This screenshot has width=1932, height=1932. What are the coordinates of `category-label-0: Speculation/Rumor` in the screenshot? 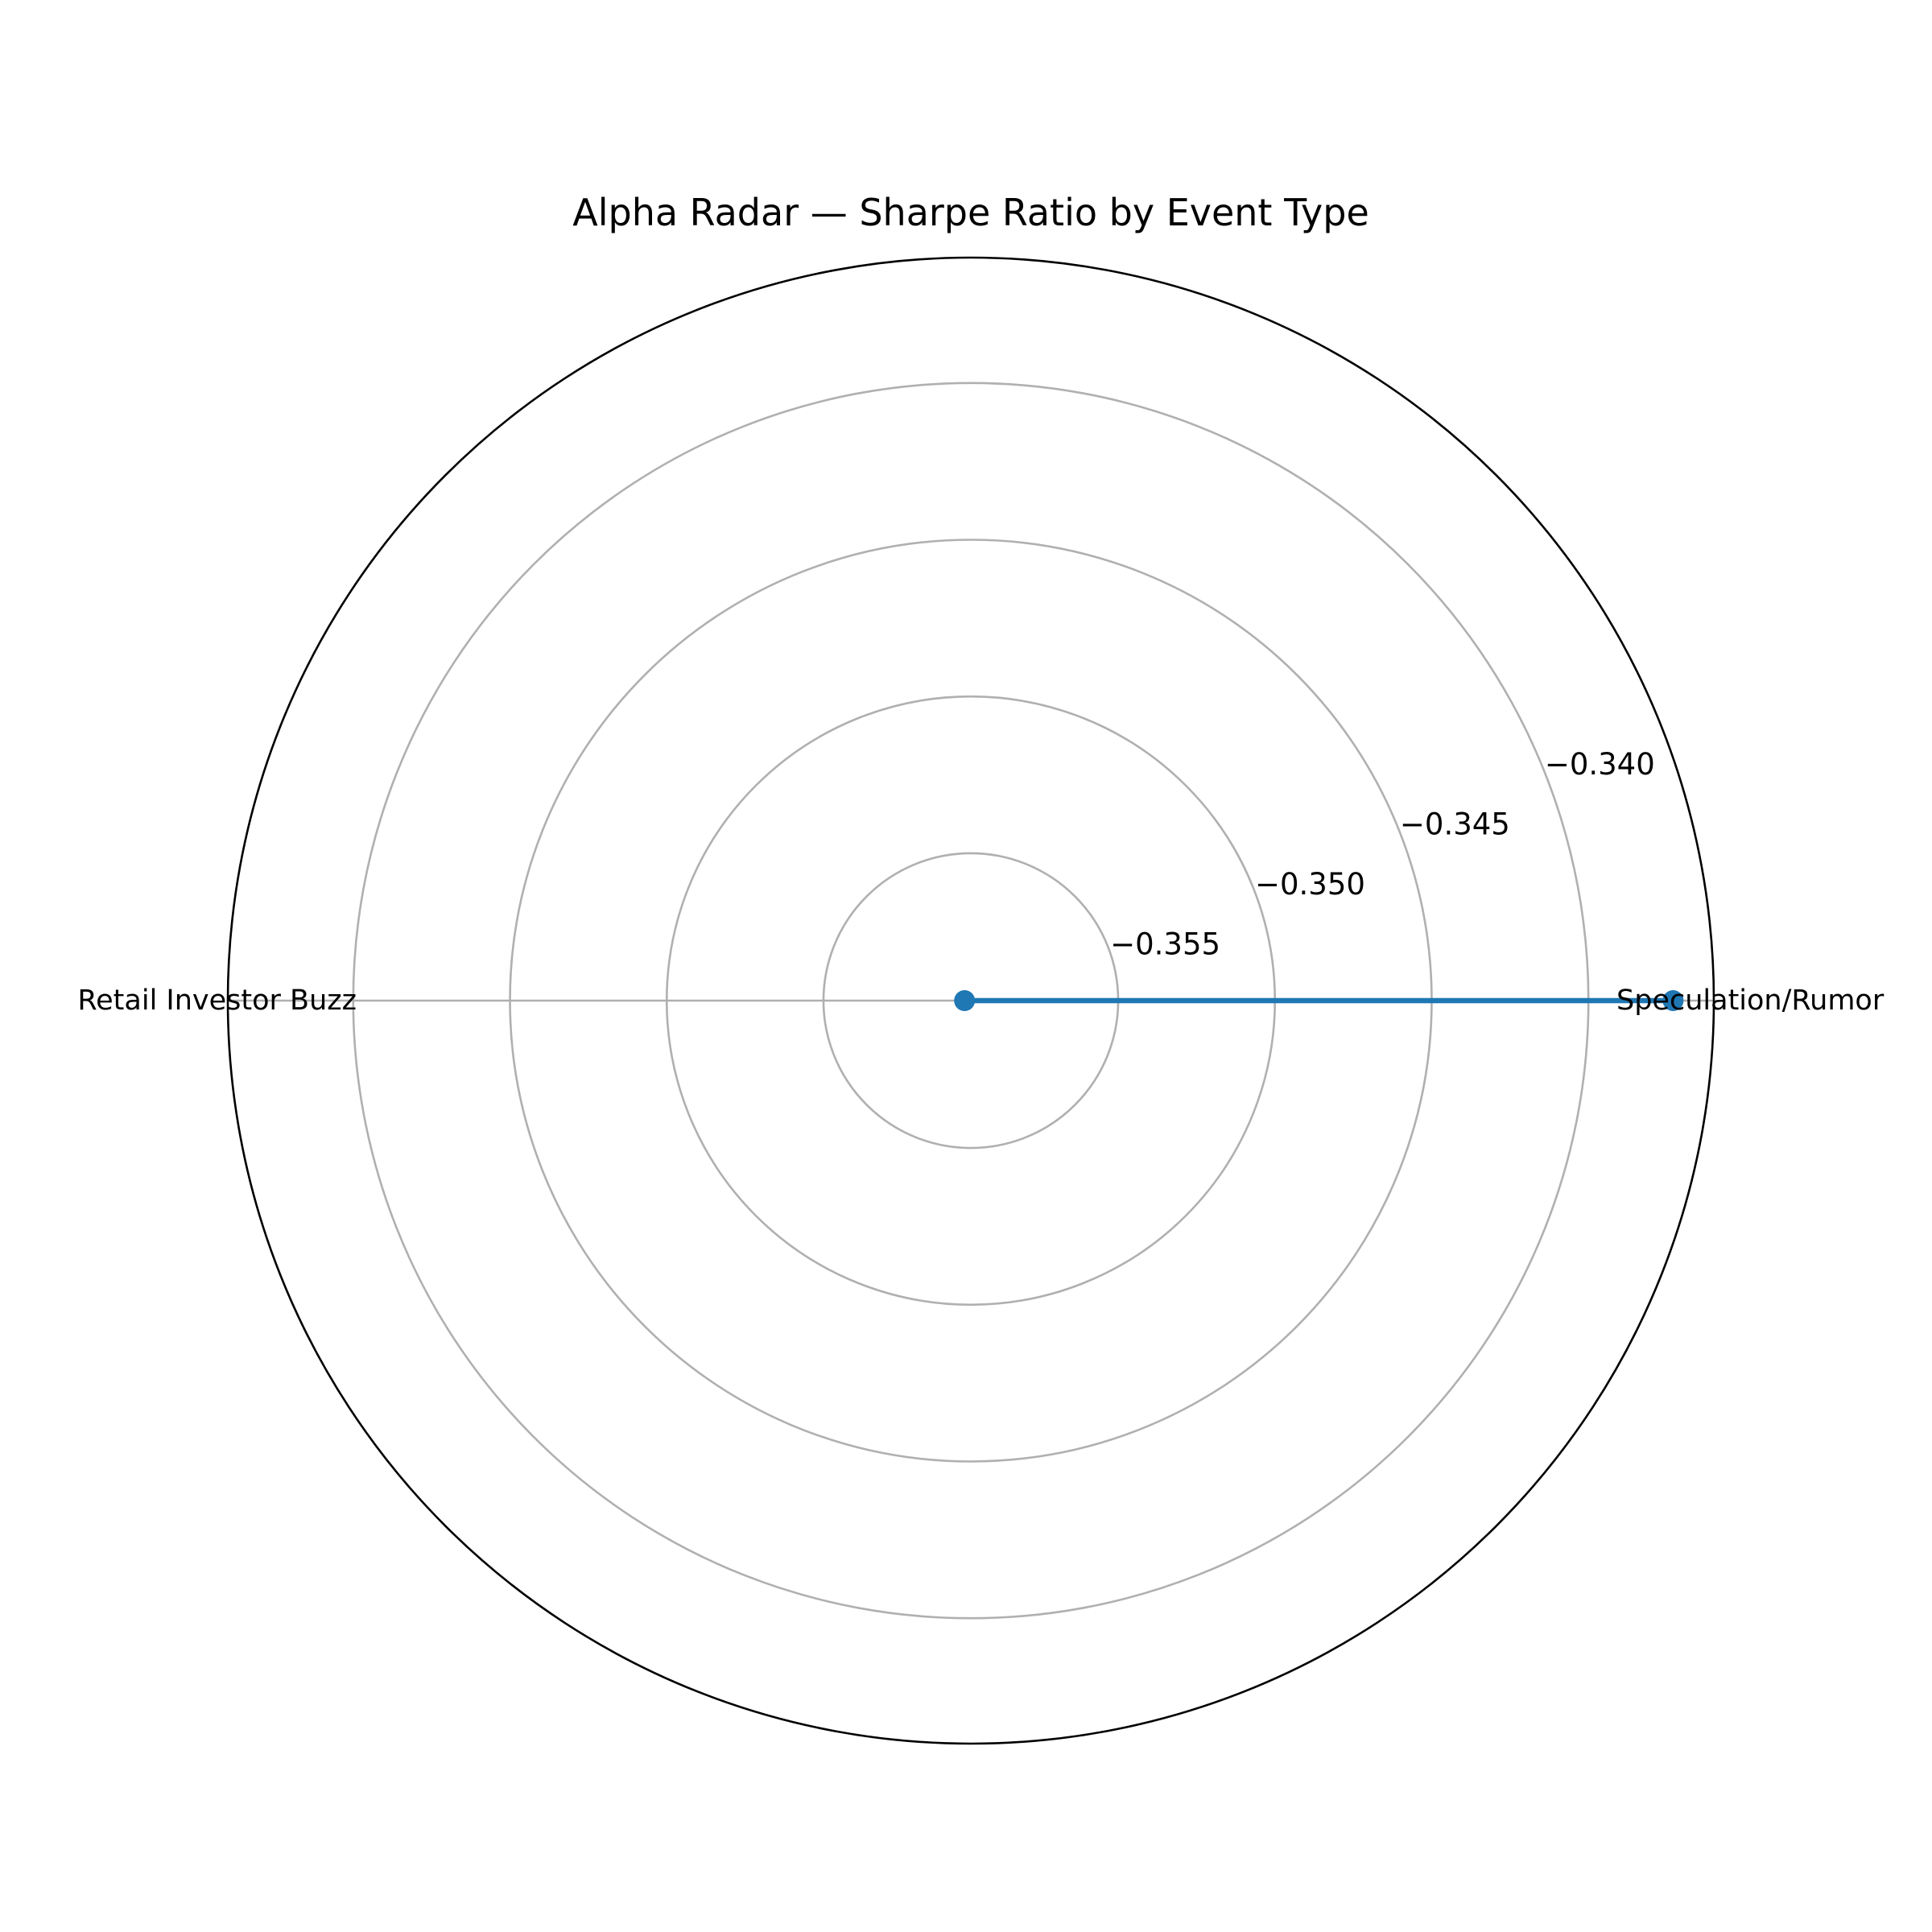 It's located at (1750, 1001).